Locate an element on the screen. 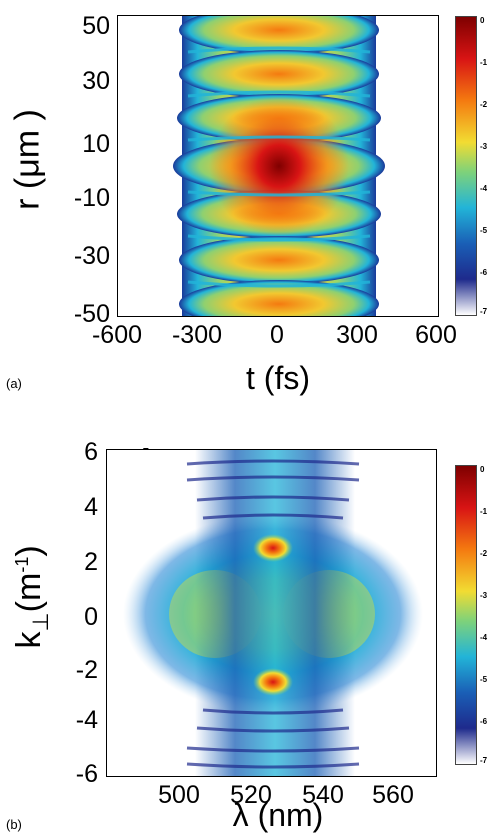 The height and width of the screenshot is (836, 500). y-tick: 2 is located at coordinates (63, 562).